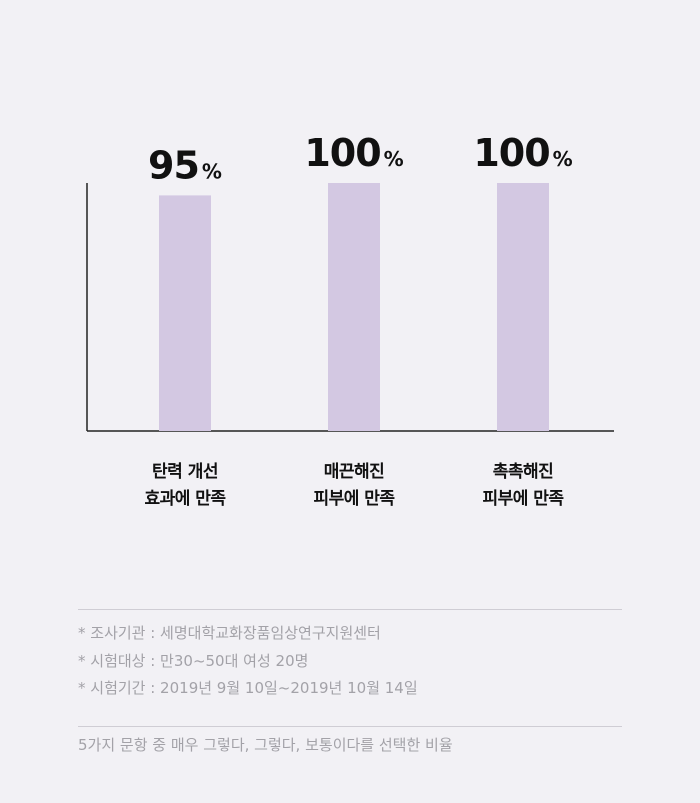 The height and width of the screenshot is (803, 700). I want to click on category-label-line: 효과에 만족, so click(185, 499).